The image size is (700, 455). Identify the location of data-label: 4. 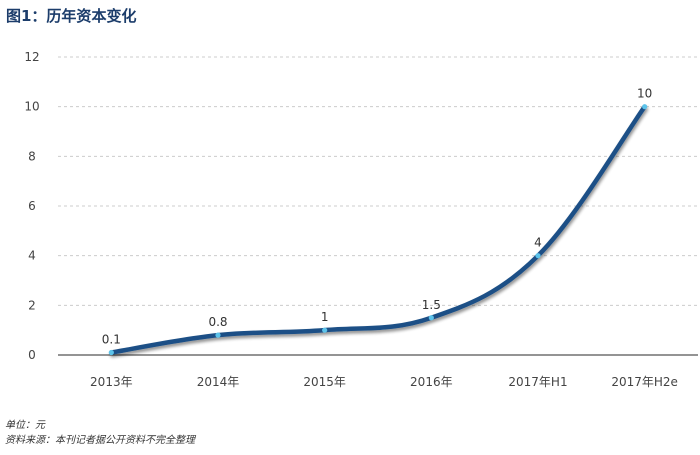
(538, 243).